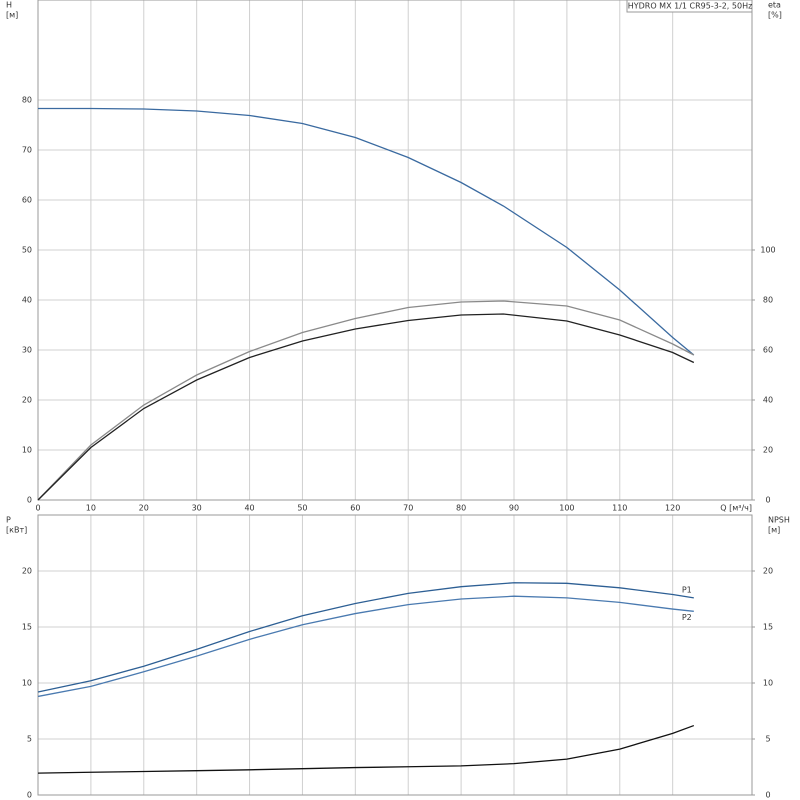 The width and height of the screenshot is (800, 800). What do you see at coordinates (736, 508) in the screenshot?
I see `x-axis-label: Q [м³/ч]` at bounding box center [736, 508].